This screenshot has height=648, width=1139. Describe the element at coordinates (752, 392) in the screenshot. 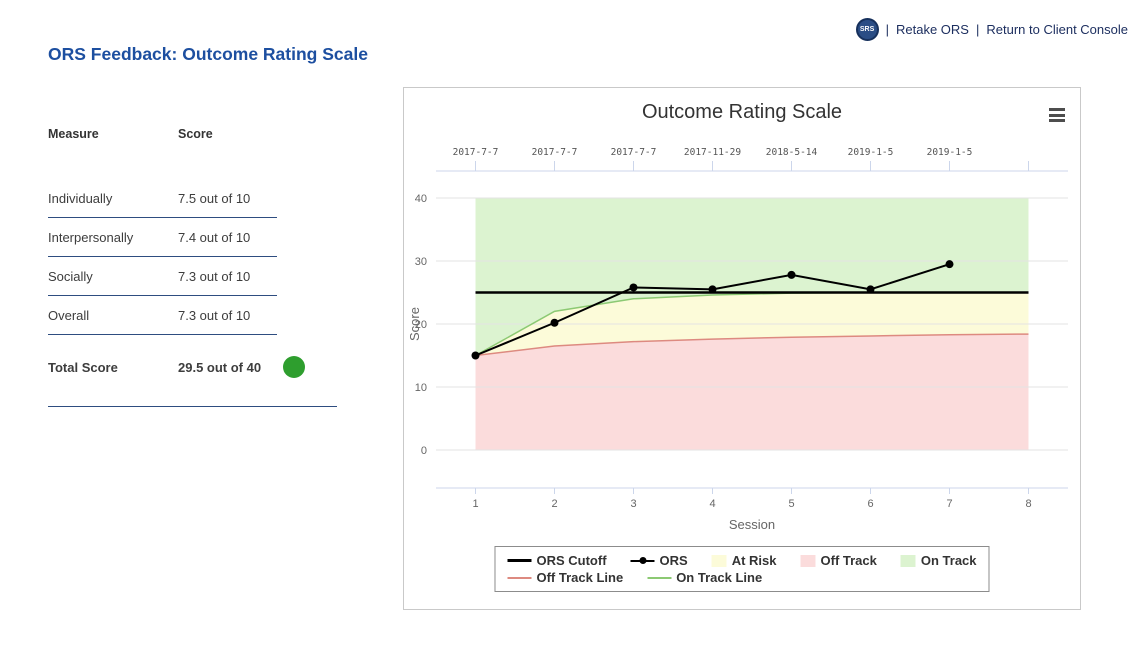

I see `off-track-area` at that location.